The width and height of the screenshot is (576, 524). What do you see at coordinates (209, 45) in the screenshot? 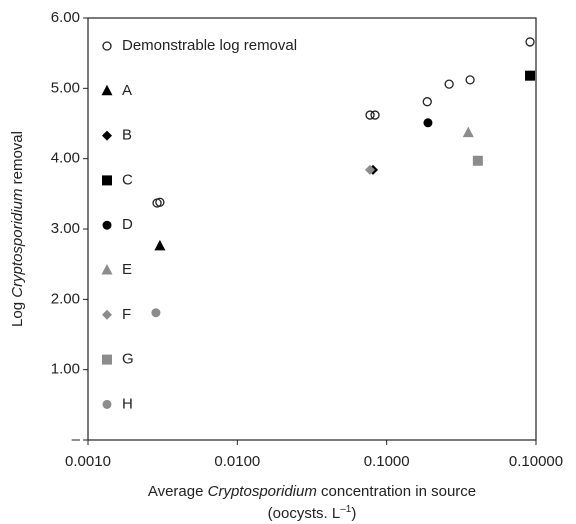
I see `legend-label: Demonstrable log removal` at bounding box center [209, 45].